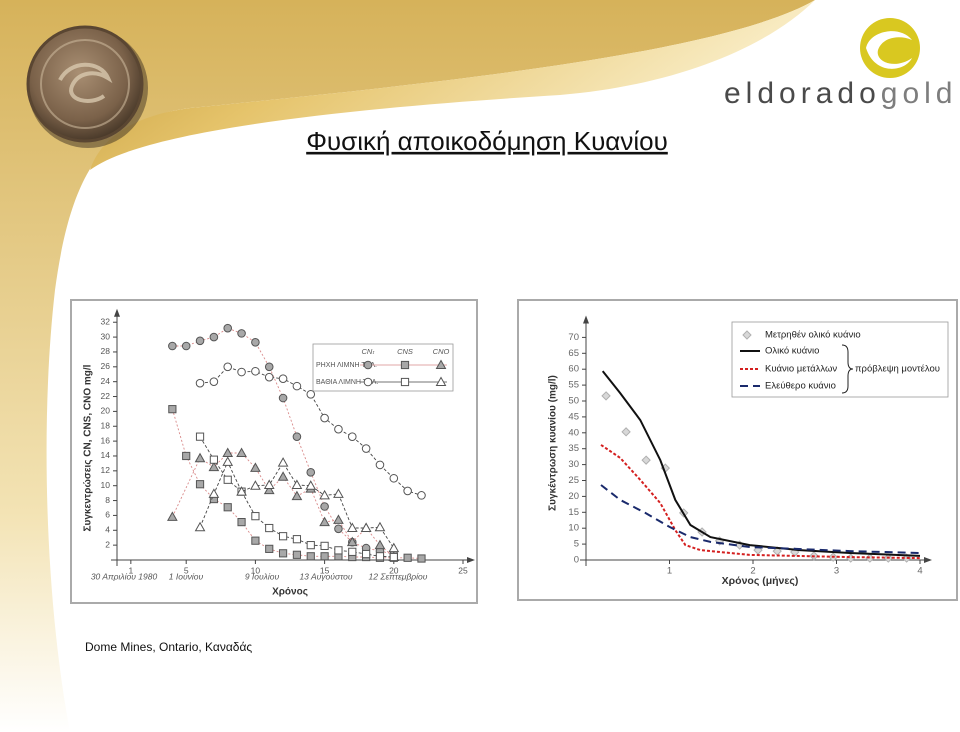 The width and height of the screenshot is (960, 732). Describe the element at coordinates (290, 592) in the screenshot. I see `x-axis-label: Χρόνος` at that location.